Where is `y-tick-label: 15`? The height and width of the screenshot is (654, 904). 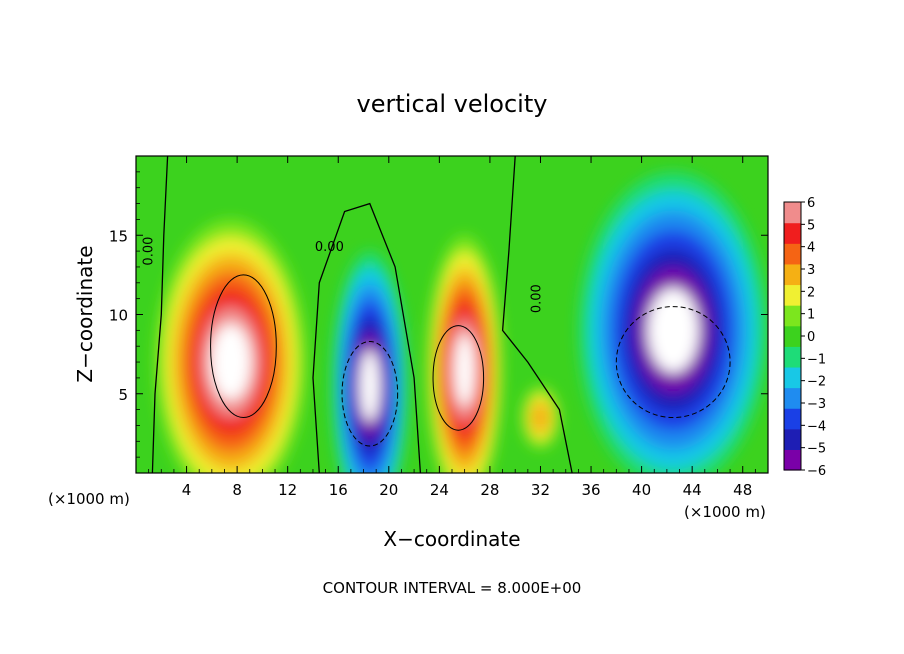
y-tick-label: 15 is located at coordinates (118, 236).